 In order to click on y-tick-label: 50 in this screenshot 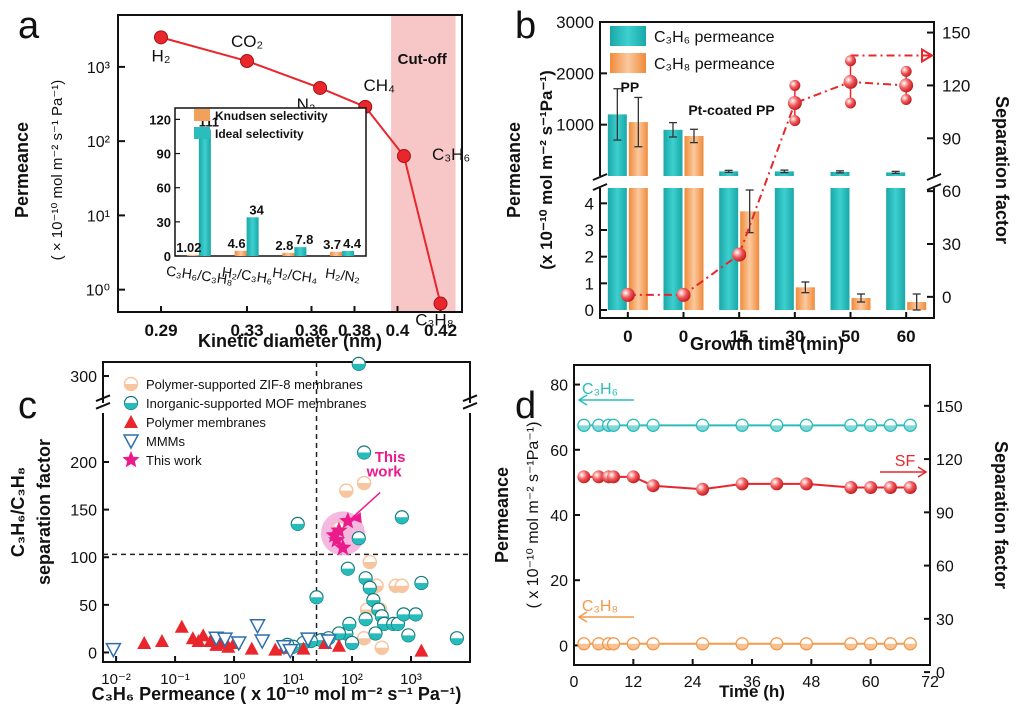, I will do `click(88, 606)`.